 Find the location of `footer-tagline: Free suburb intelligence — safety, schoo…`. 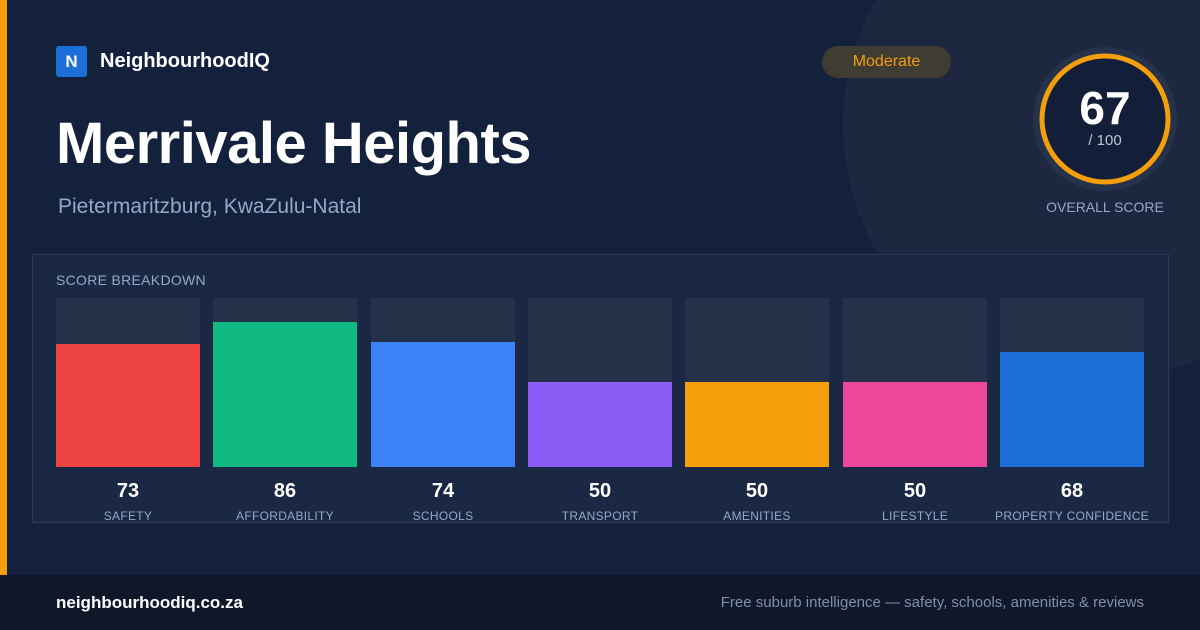

footer-tagline: Free suburb intelligence — safety, schoo… is located at coordinates (932, 602).